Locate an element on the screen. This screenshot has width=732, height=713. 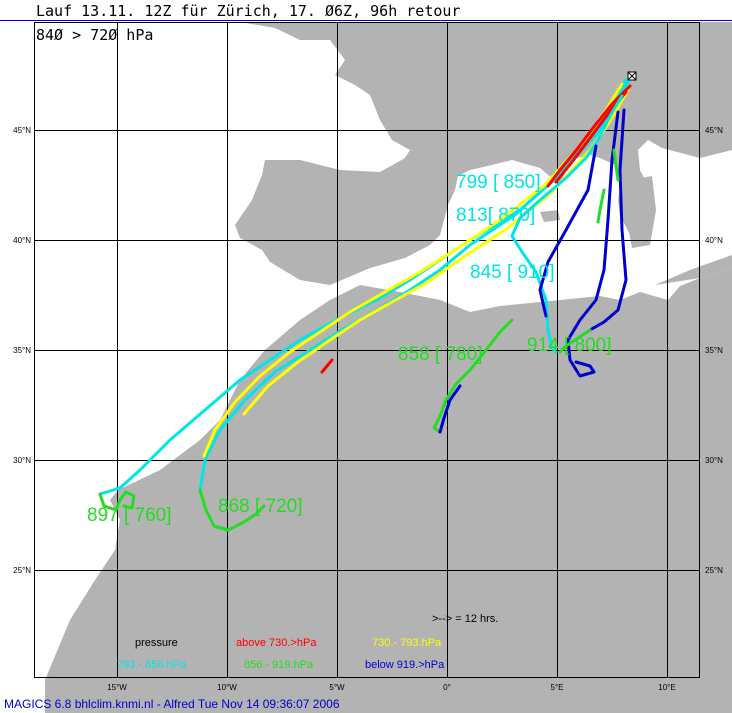
trajectory-897-green is located at coordinates (117, 501).